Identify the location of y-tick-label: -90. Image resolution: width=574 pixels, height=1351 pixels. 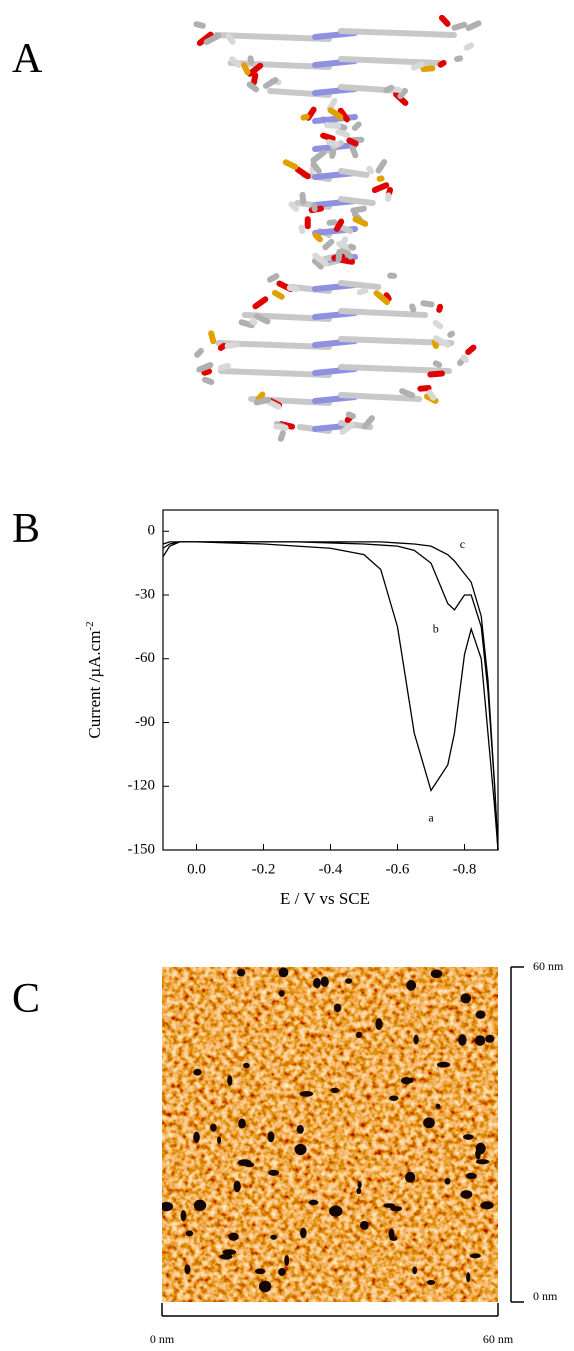
(145, 722).